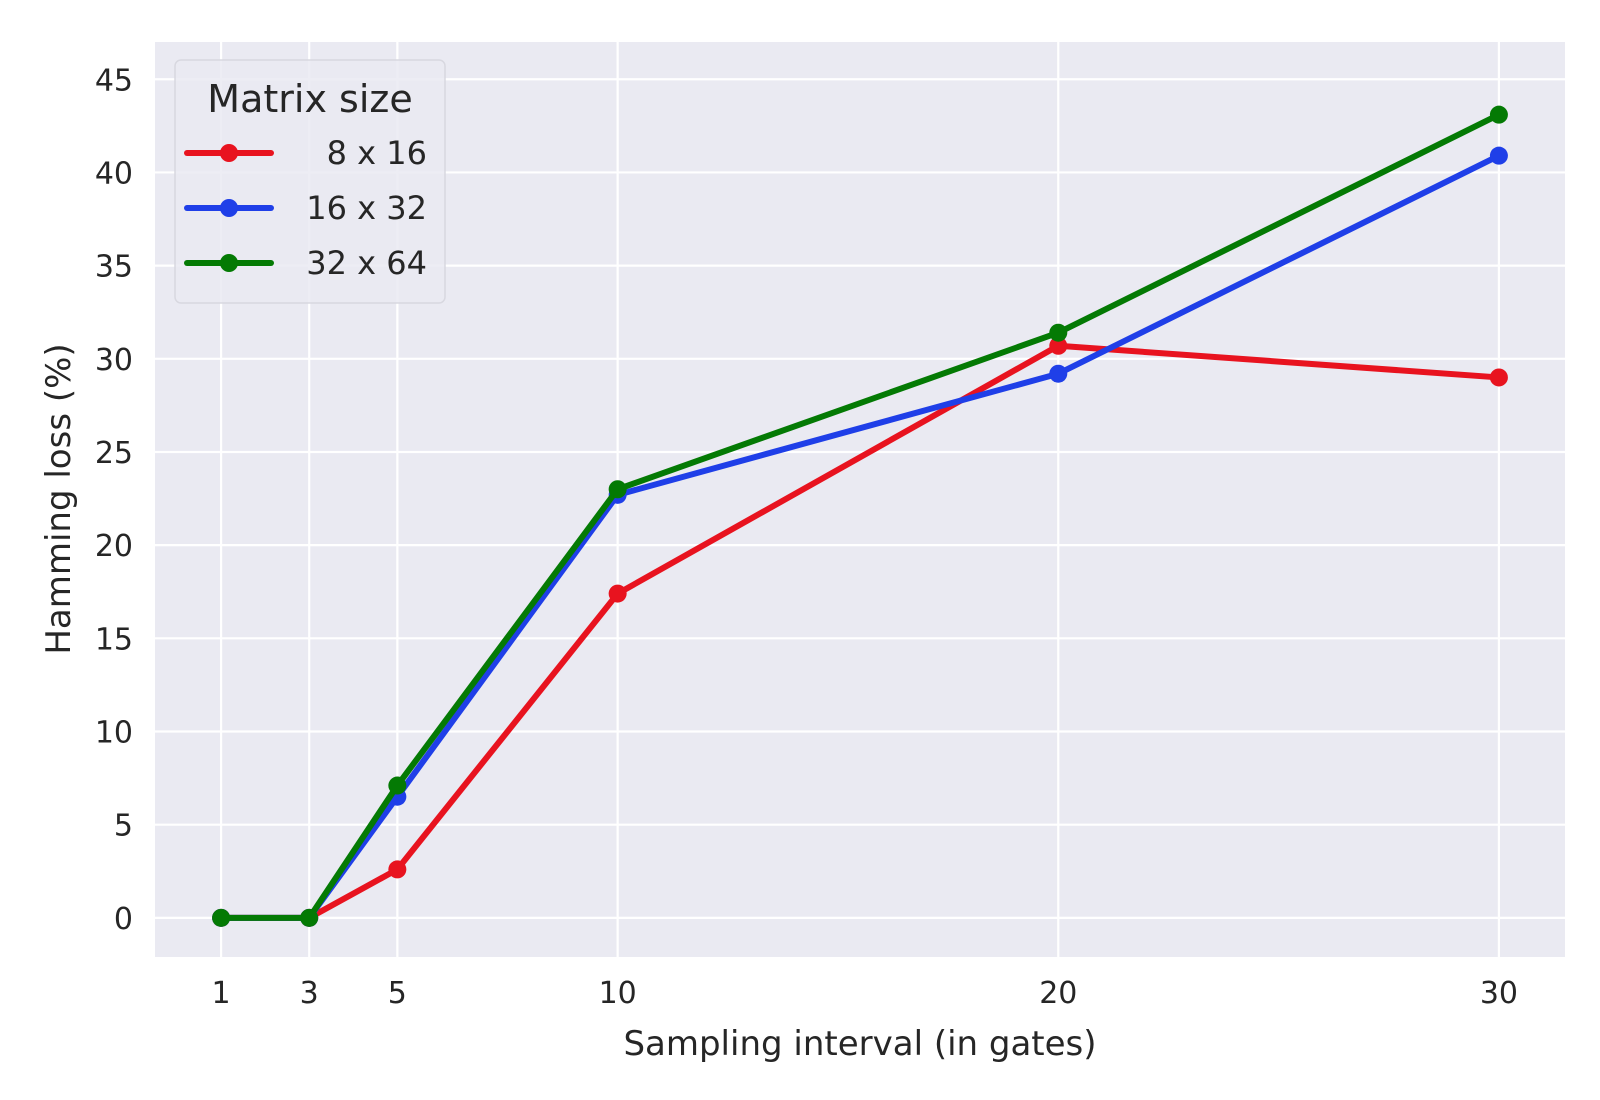 The image size is (1600, 1100). What do you see at coordinates (114, 453) in the screenshot?
I see `y-tick-label: 25` at bounding box center [114, 453].